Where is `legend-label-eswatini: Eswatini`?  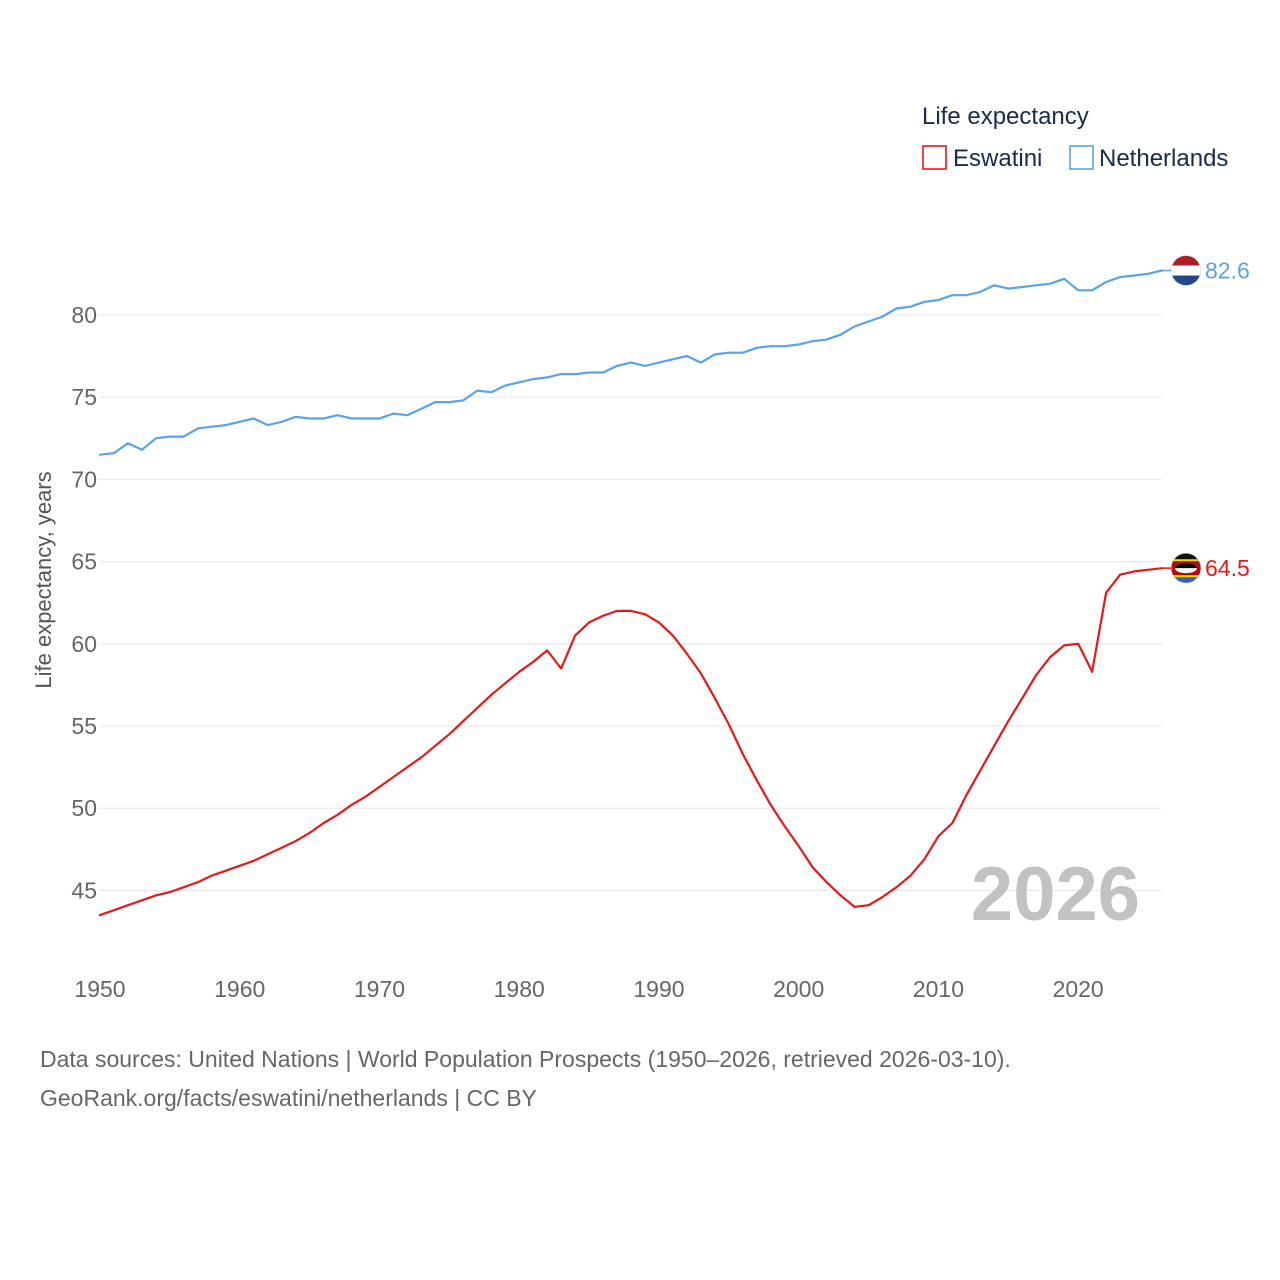 legend-label-eswatini: Eswatini is located at coordinates (997, 158).